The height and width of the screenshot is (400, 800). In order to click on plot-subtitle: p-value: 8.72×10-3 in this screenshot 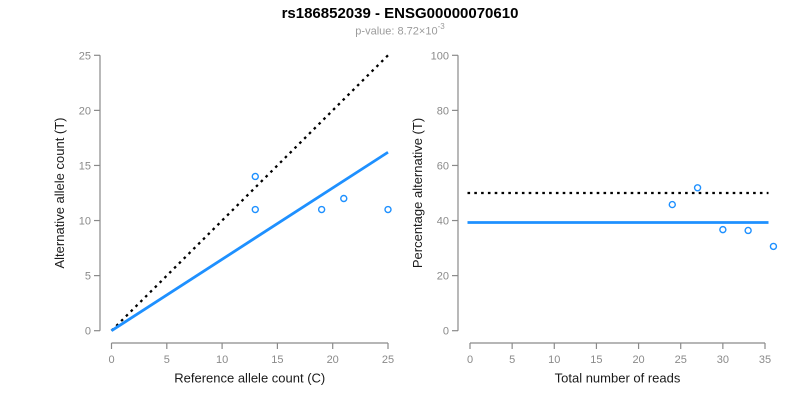, I will do `click(400, 30)`.